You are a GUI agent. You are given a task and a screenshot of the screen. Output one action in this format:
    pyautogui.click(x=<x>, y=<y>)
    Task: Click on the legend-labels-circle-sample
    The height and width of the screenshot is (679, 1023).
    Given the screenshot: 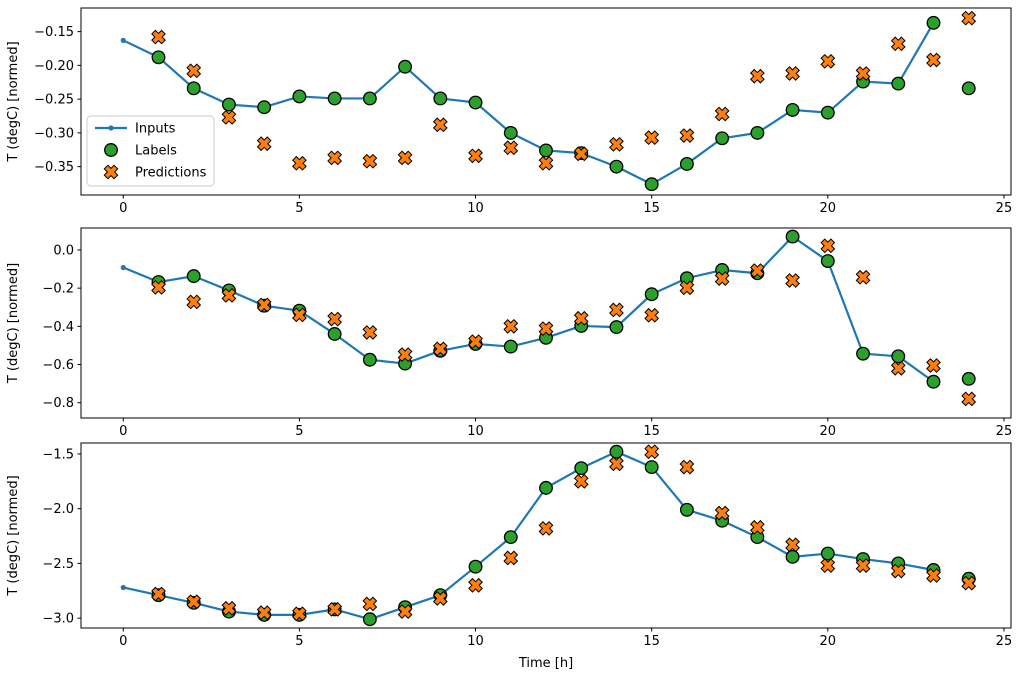 What is the action you would take?
    pyautogui.click(x=111, y=150)
    